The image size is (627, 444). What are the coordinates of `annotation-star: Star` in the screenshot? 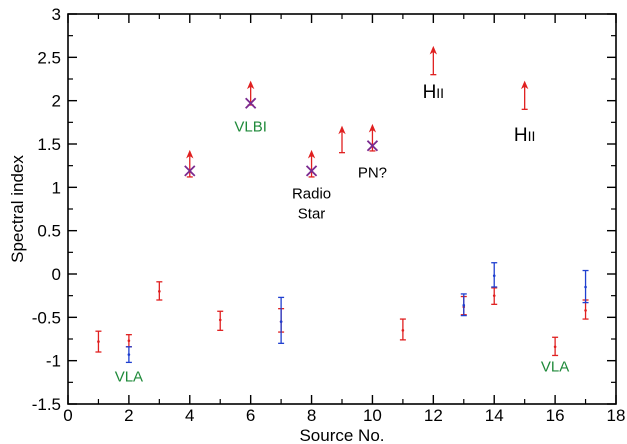 It's located at (312, 213).